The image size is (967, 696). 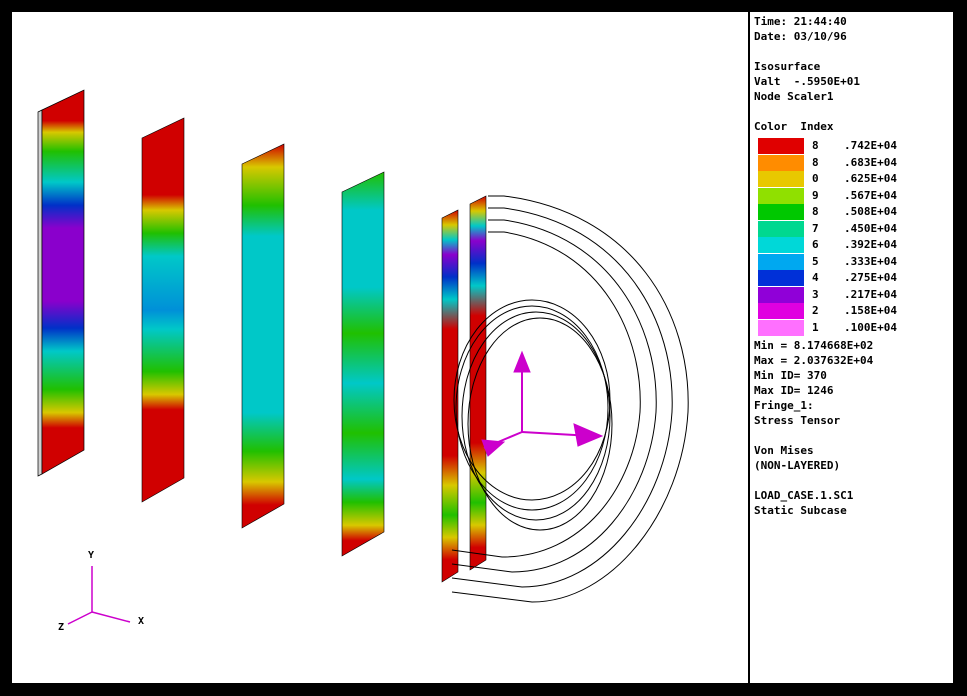 I want to click on axis-x-label: X, so click(x=141, y=621).